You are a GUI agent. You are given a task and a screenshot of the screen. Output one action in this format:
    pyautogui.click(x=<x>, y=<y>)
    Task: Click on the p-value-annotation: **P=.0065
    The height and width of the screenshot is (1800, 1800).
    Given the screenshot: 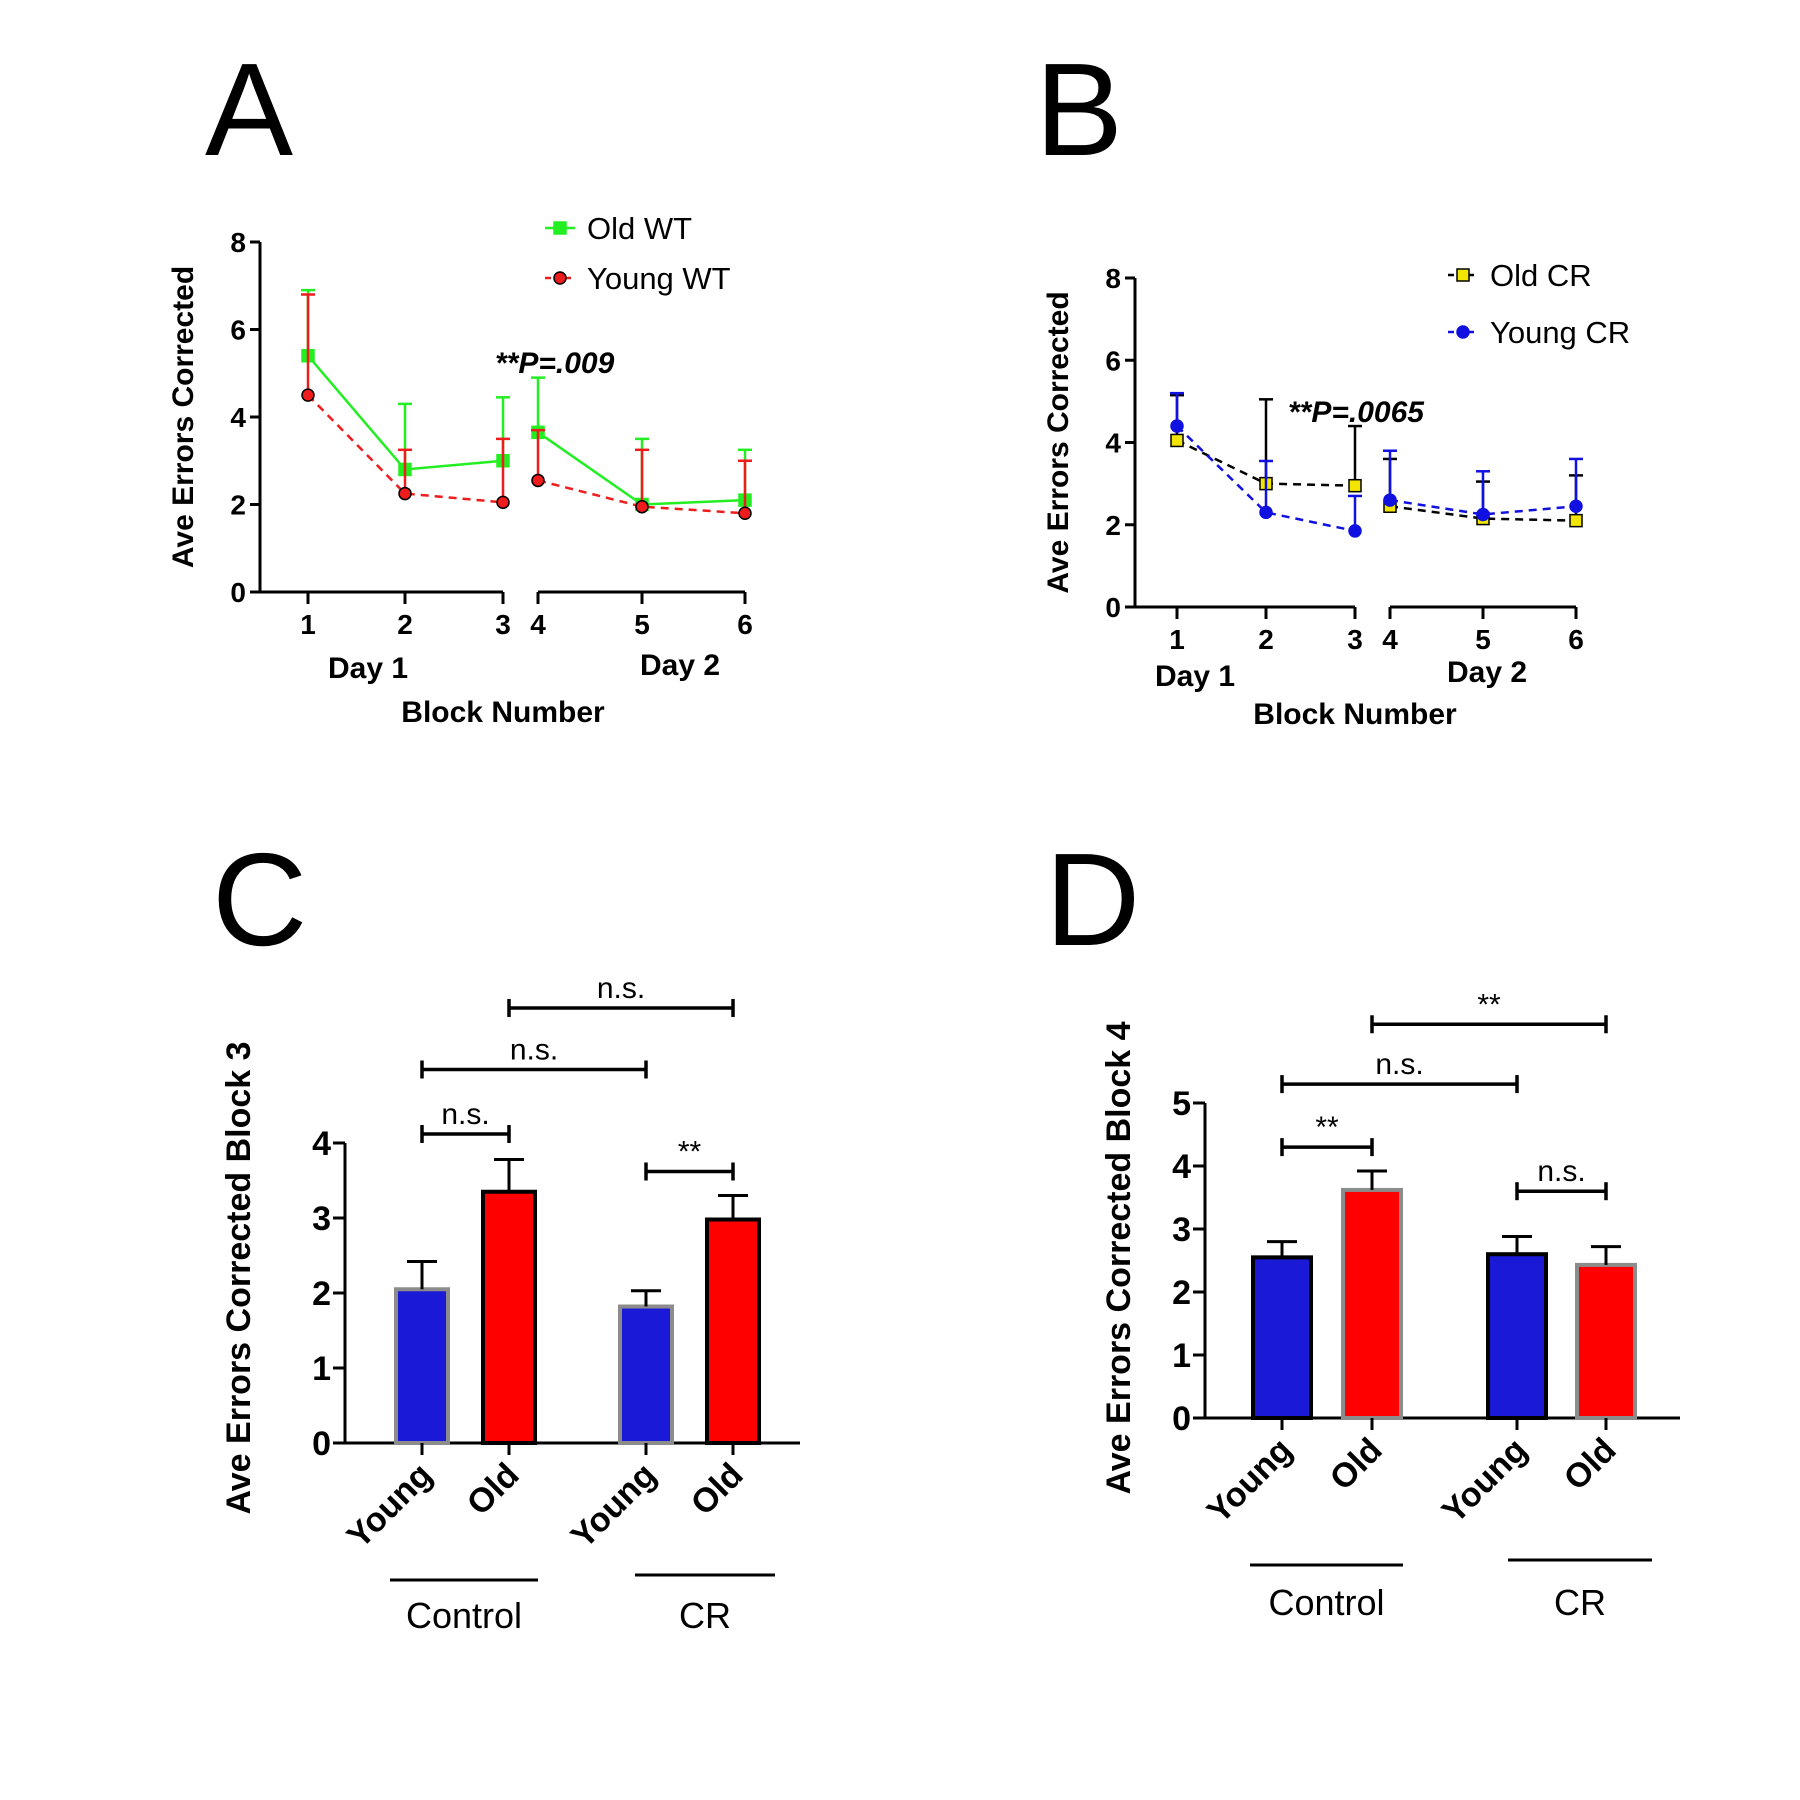 What is the action you would take?
    pyautogui.click(x=1356, y=412)
    